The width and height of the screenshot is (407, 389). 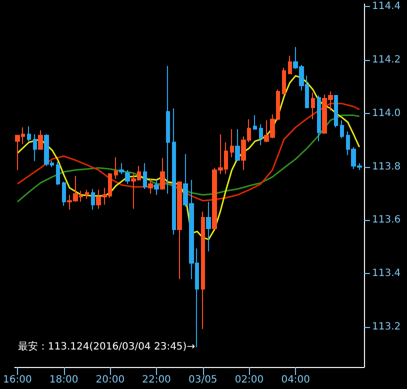 I want to click on x-tick-label: 03/05, so click(x=203, y=380).